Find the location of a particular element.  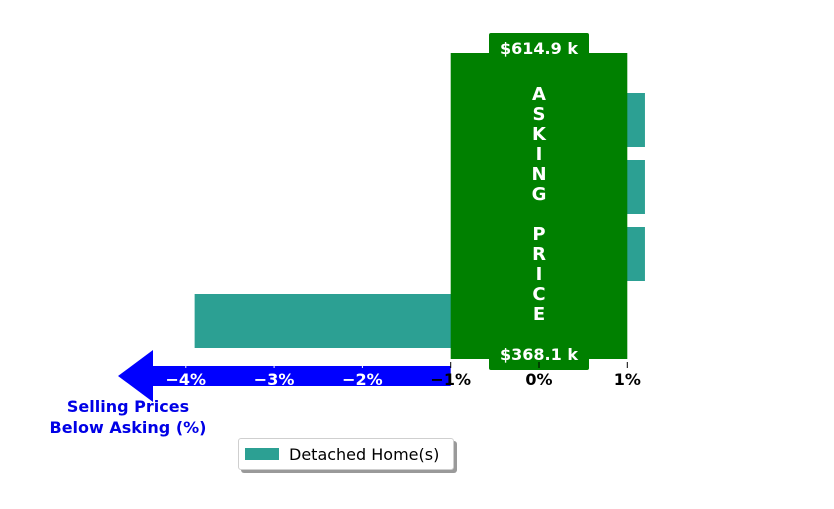

bottom-price-box is located at coordinates (539, 356).